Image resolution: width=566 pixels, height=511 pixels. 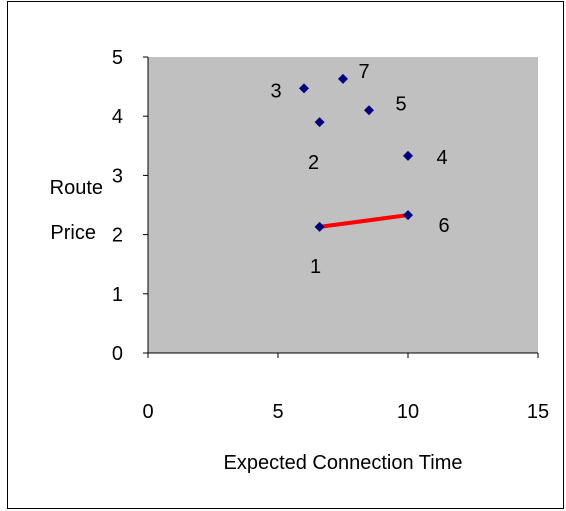 I want to click on point-label-6: 6, so click(x=443, y=226).